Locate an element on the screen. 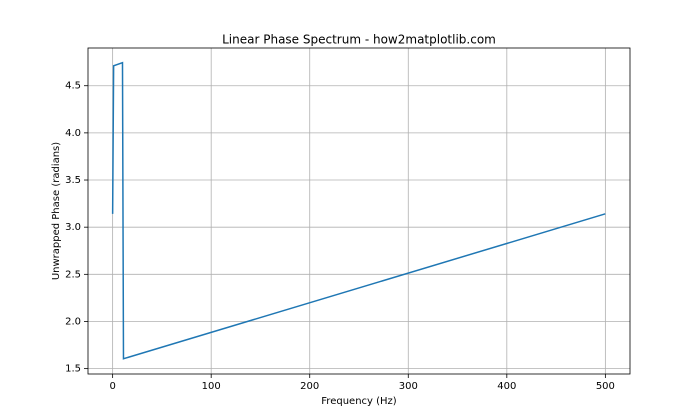 The width and height of the screenshot is (700, 420). y-tick-label: 1.5 is located at coordinates (73, 369).